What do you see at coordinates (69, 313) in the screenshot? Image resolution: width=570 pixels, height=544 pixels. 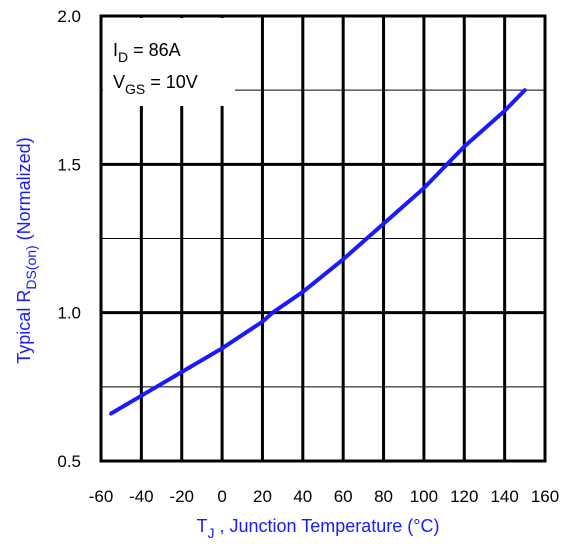 I see `y-tick-label: 1.0` at bounding box center [69, 313].